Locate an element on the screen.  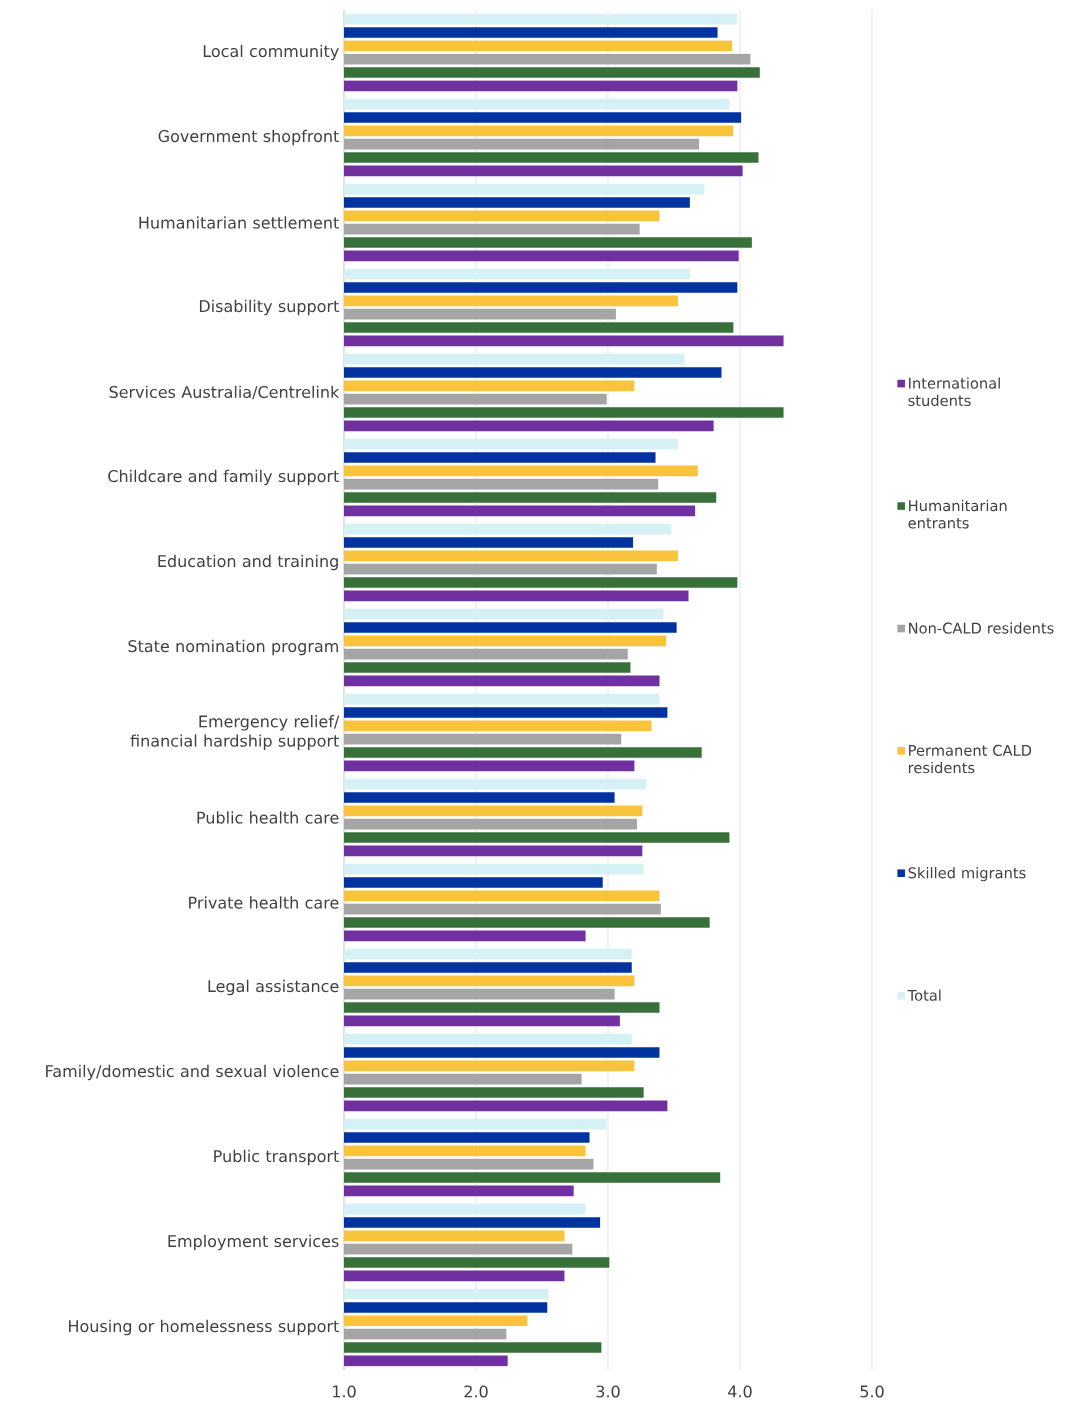
legend-label: Permanent CALD residents is located at coordinates (970, 759).